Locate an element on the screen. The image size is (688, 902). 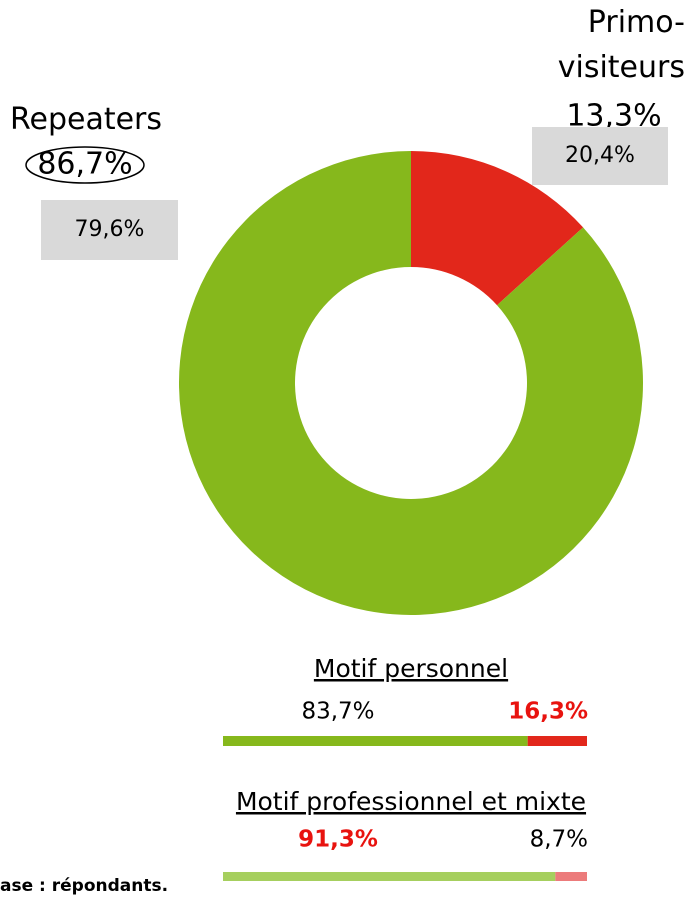
comparison-label: 79,6% is located at coordinates (110, 229).